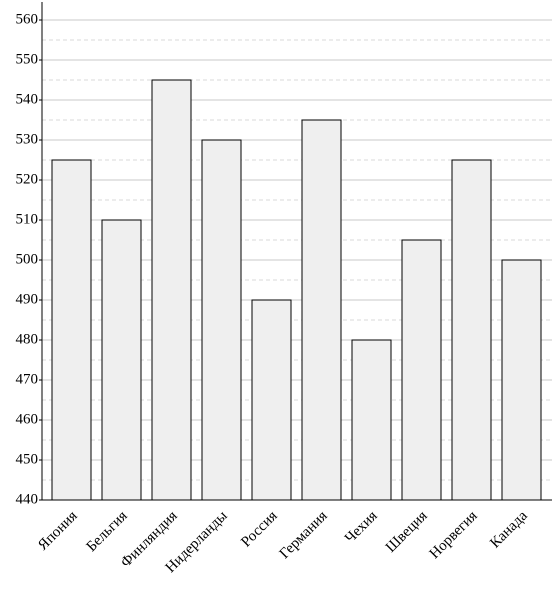  I want to click on y-tick-label: 440, so click(27, 499).